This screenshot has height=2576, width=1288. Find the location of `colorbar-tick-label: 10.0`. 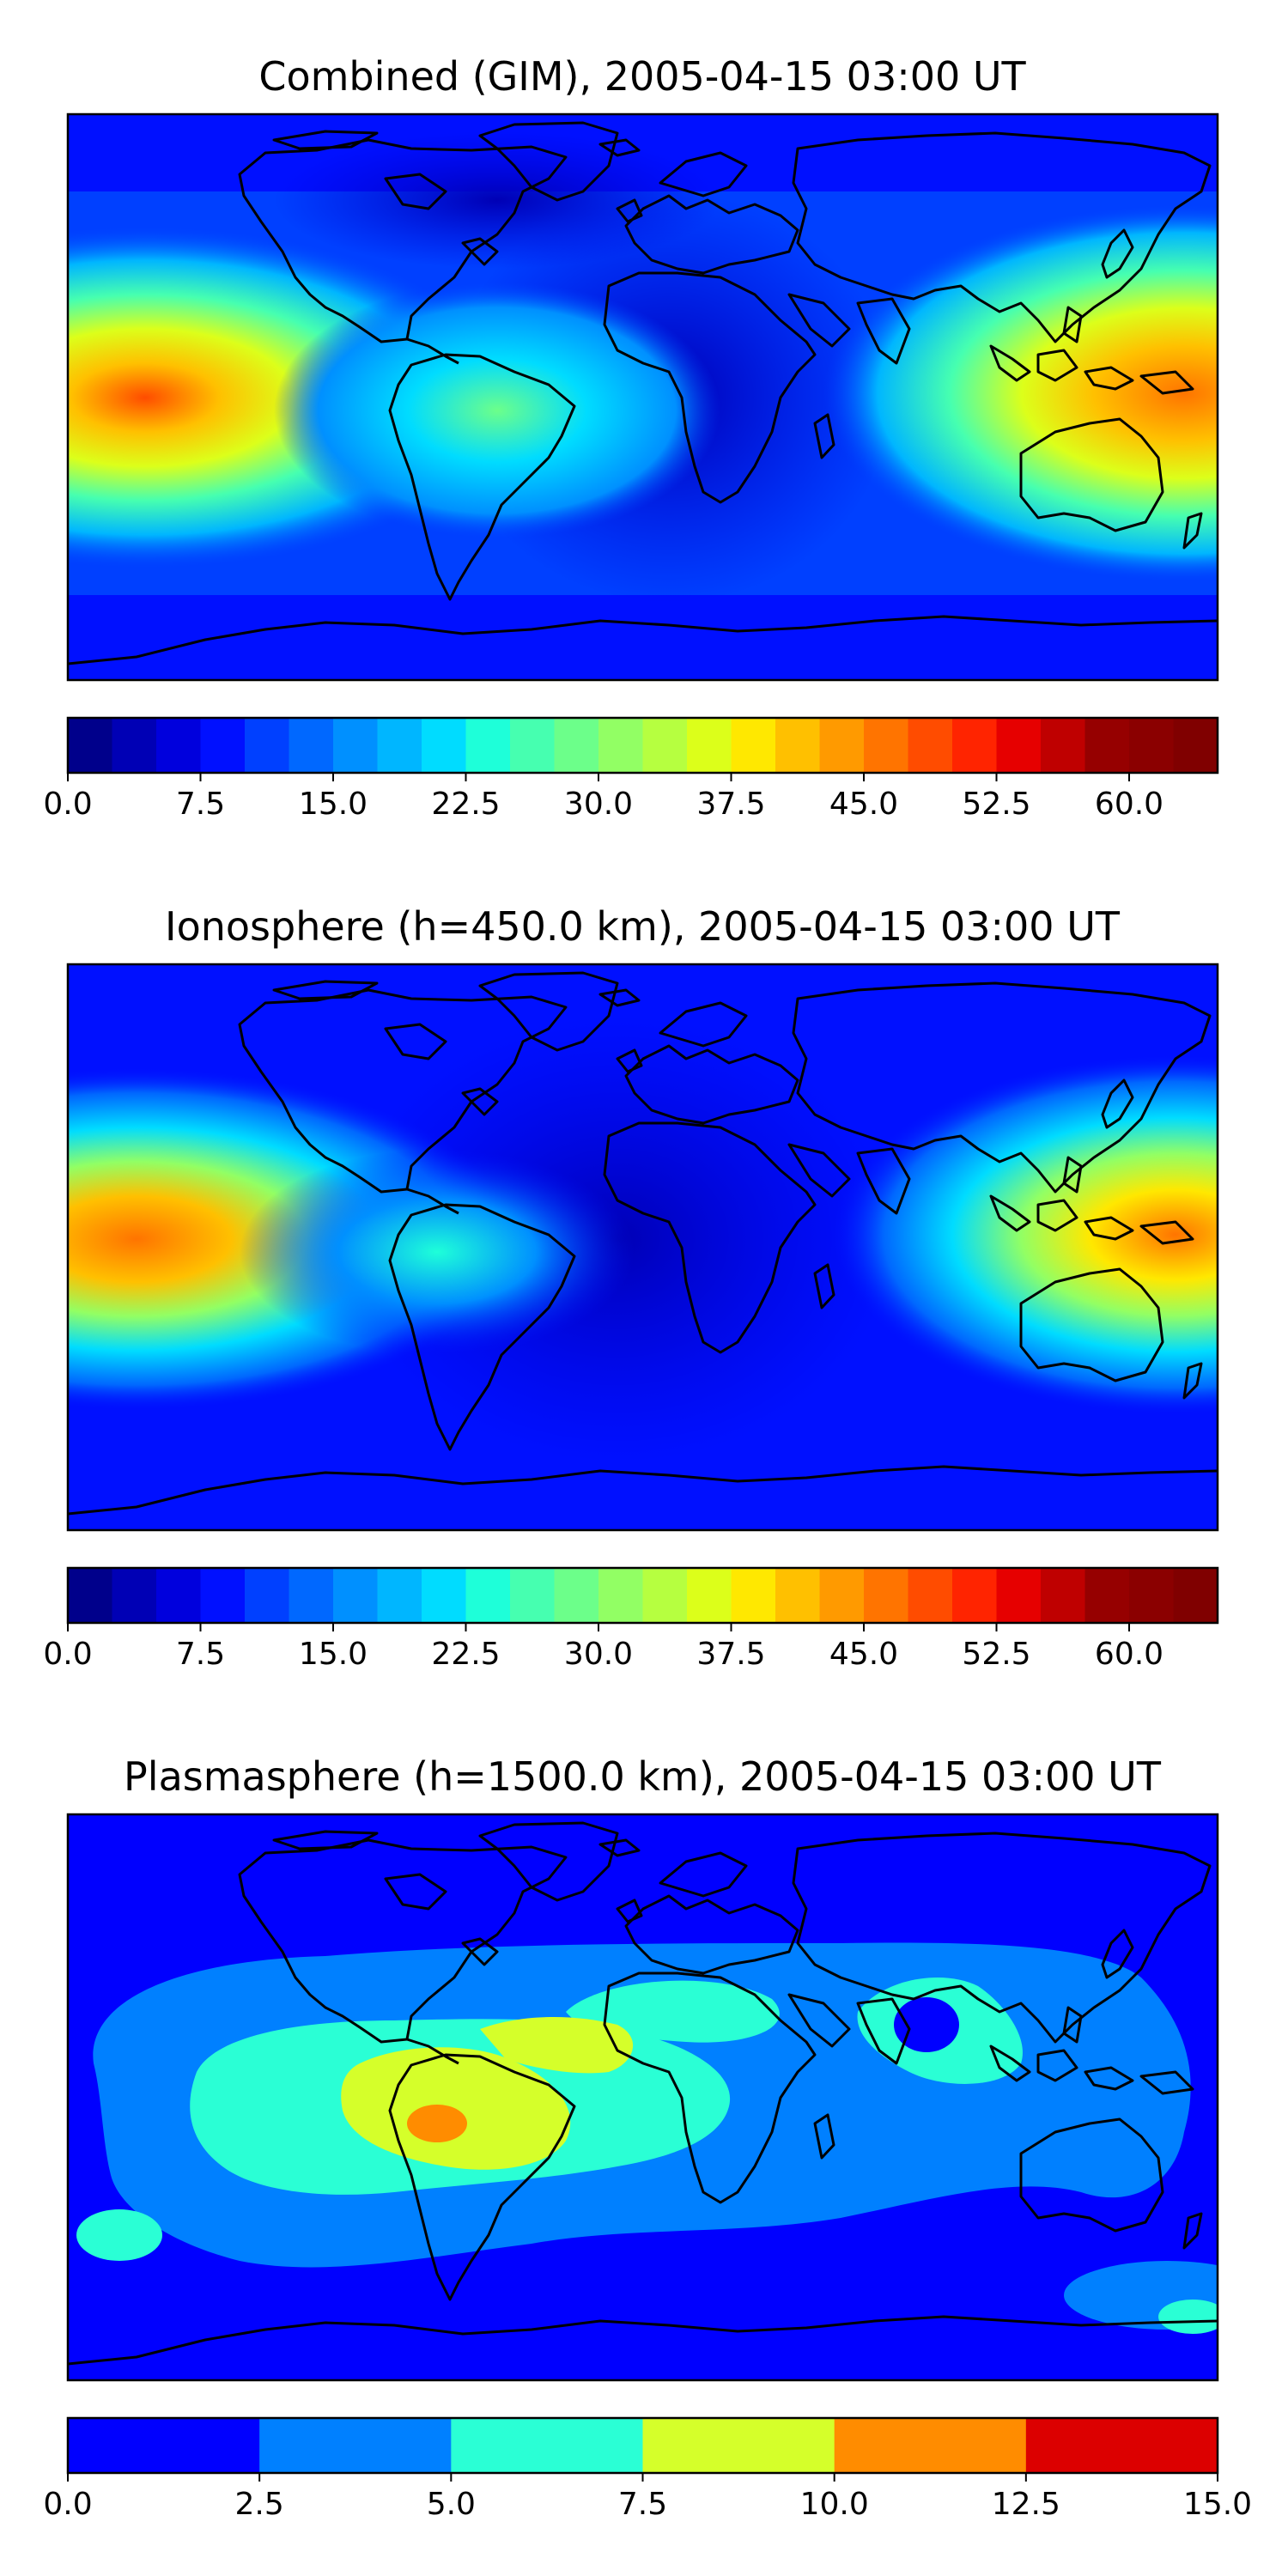

colorbar-tick-label: 10.0 is located at coordinates (834, 2504).